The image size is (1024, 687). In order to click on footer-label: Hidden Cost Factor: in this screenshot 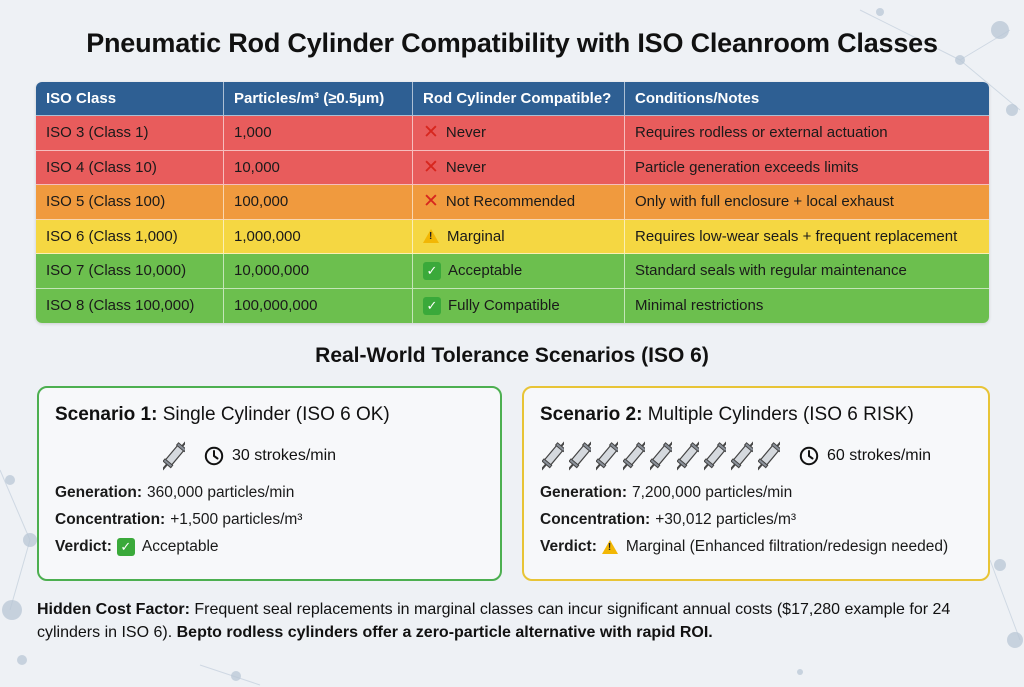, I will do `click(113, 609)`.